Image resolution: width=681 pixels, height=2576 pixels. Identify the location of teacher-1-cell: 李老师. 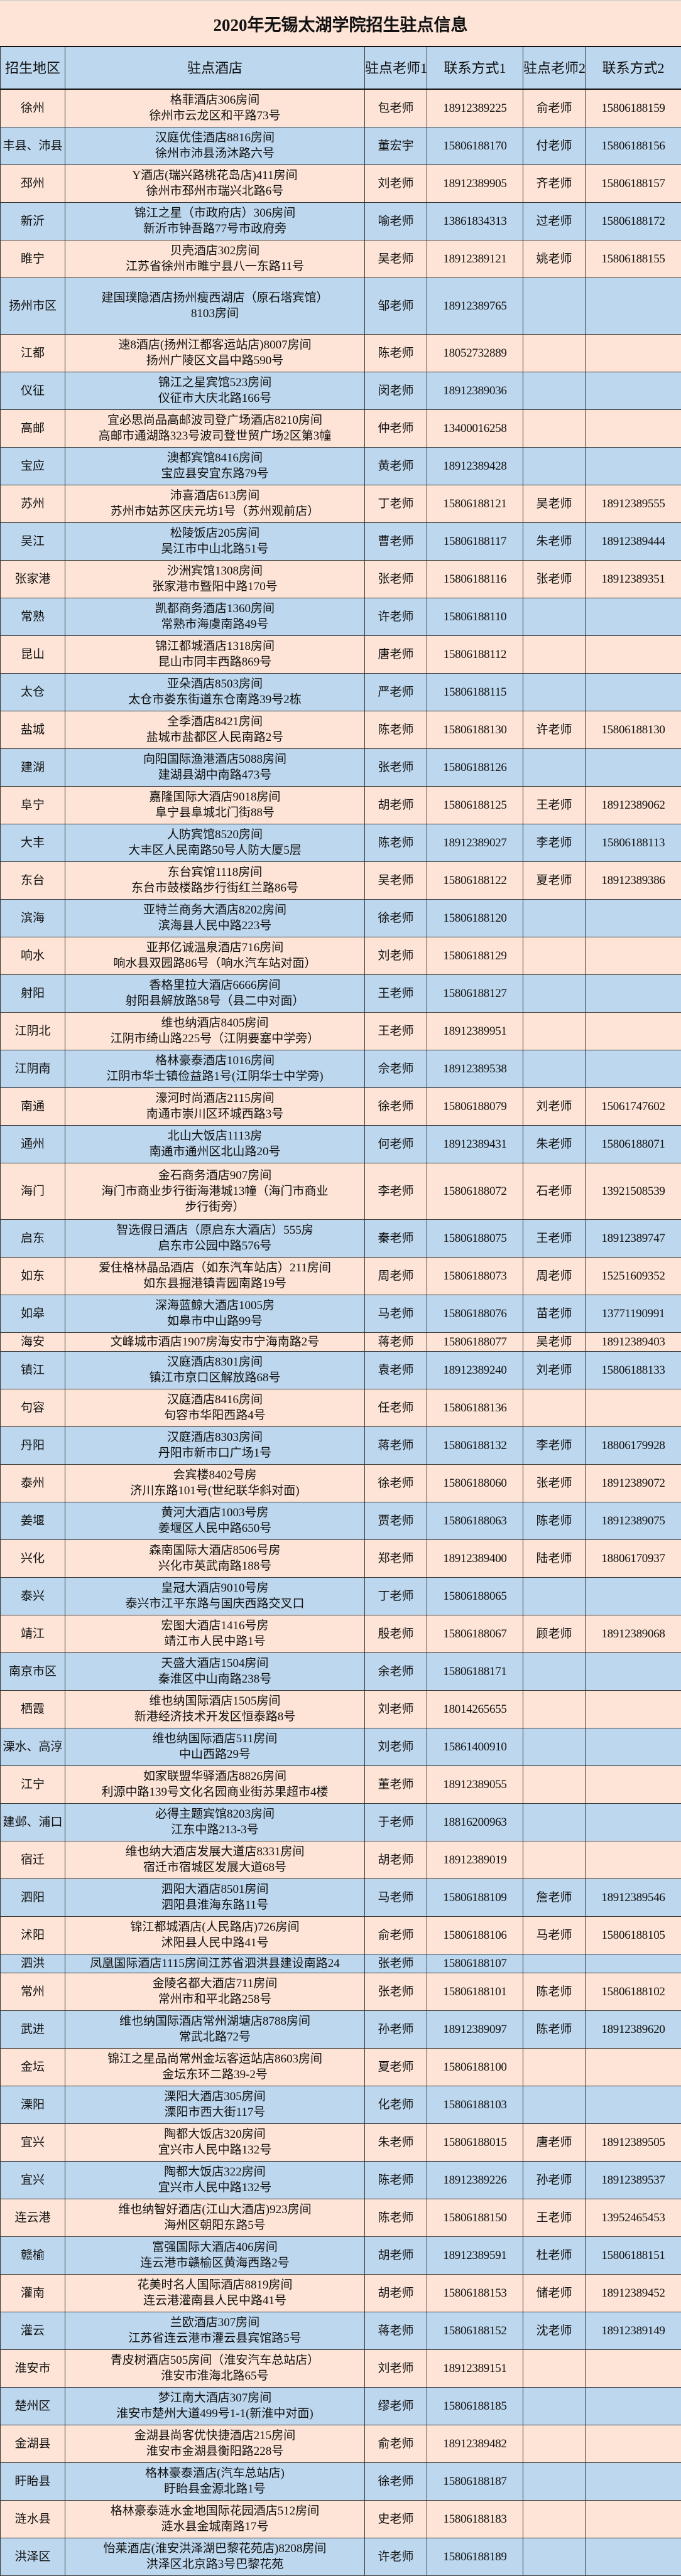
(396, 1191).